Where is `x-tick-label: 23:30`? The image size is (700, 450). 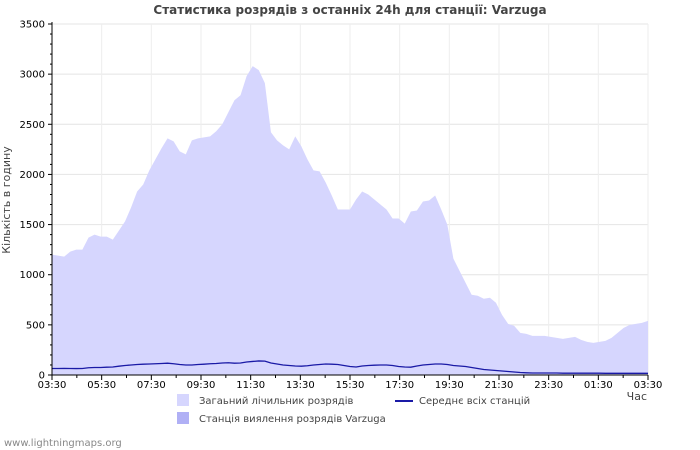 x-tick-label: 23:30 is located at coordinates (548, 385).